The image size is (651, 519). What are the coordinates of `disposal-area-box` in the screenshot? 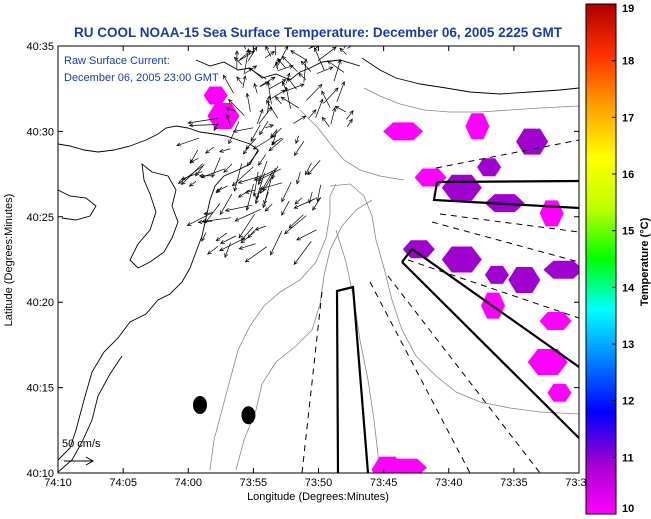 It's located at (505, 194).